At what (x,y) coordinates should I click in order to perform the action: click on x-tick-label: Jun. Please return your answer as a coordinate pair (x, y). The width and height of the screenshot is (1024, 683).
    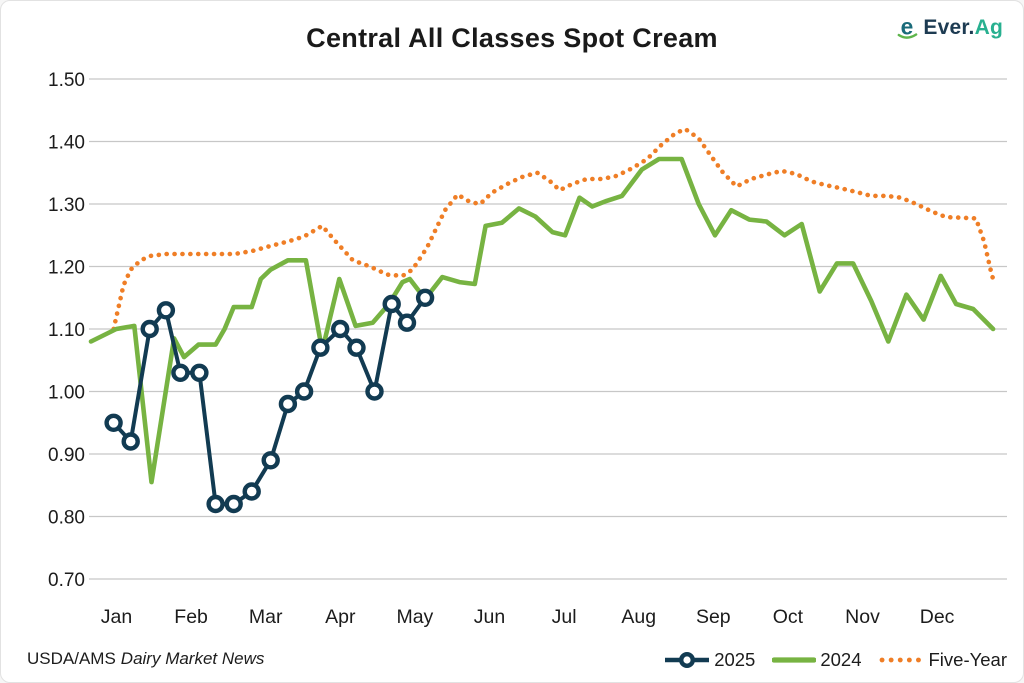
    Looking at the image, I should click on (489, 617).